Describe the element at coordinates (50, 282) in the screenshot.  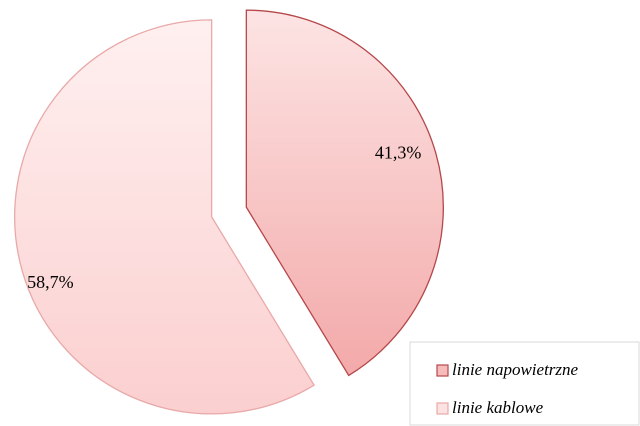
I see `data-label: 58,7%` at that location.